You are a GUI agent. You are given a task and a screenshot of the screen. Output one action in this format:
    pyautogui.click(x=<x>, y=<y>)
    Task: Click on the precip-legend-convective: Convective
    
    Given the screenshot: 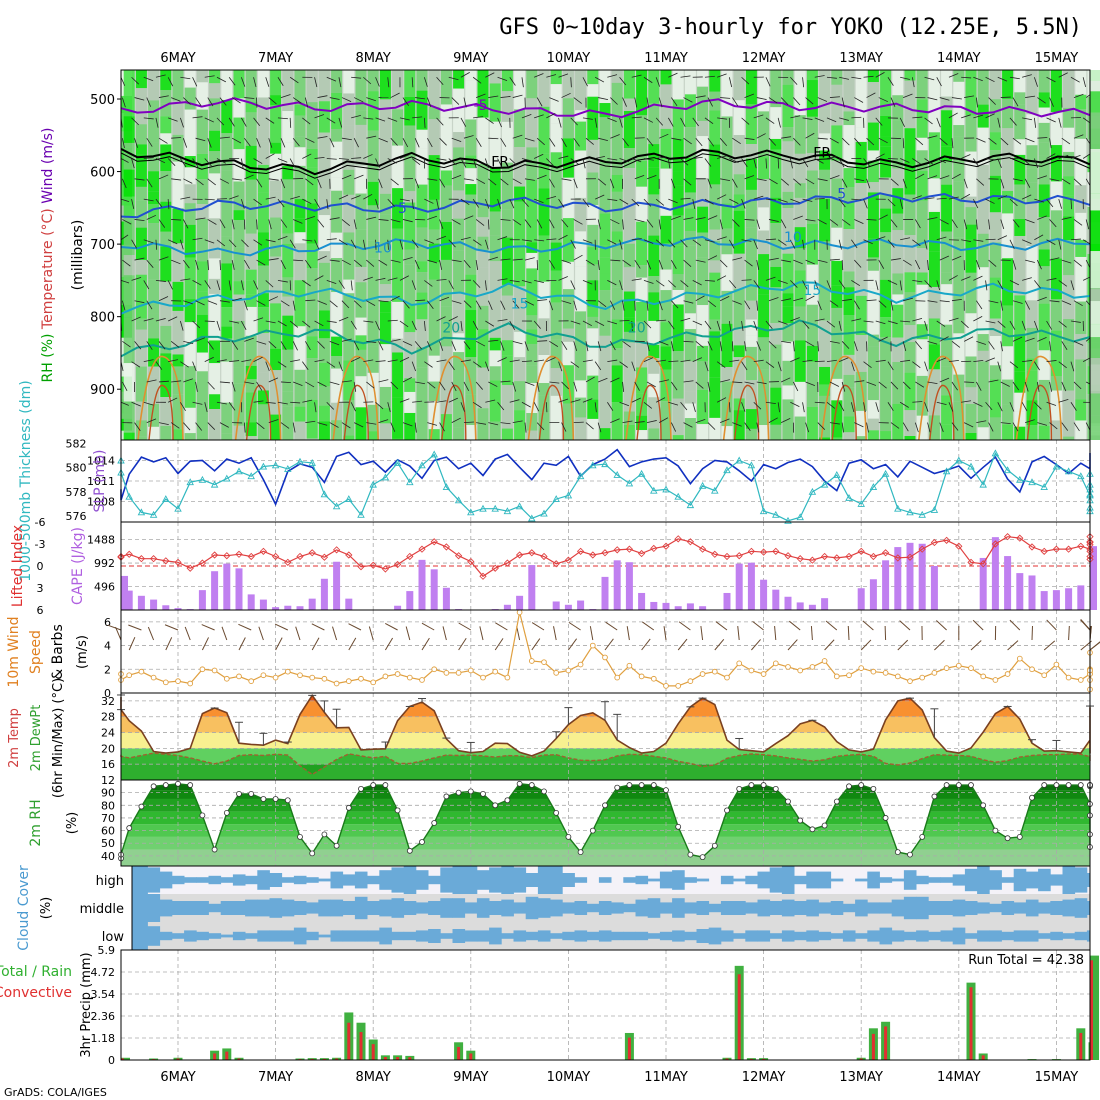 What is the action you would take?
    pyautogui.click(x=36, y=993)
    